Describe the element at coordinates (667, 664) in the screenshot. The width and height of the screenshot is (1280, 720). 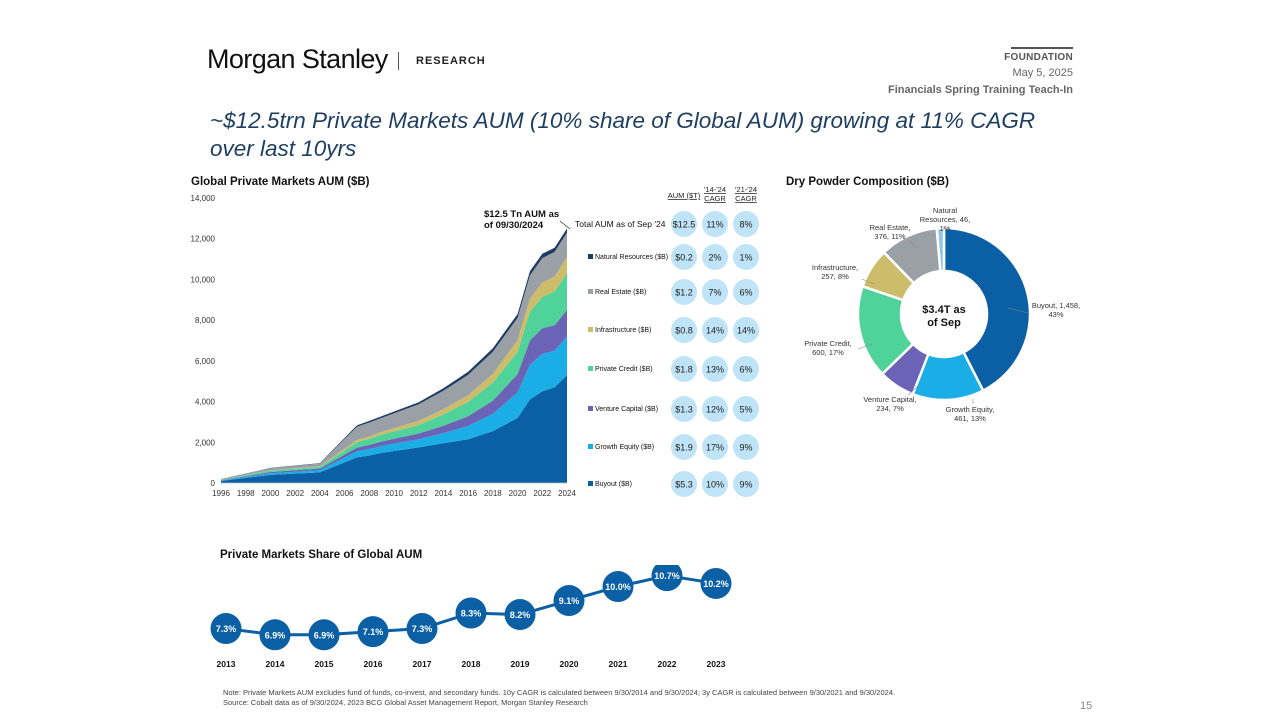
I see `share-year-label: 2022` at that location.